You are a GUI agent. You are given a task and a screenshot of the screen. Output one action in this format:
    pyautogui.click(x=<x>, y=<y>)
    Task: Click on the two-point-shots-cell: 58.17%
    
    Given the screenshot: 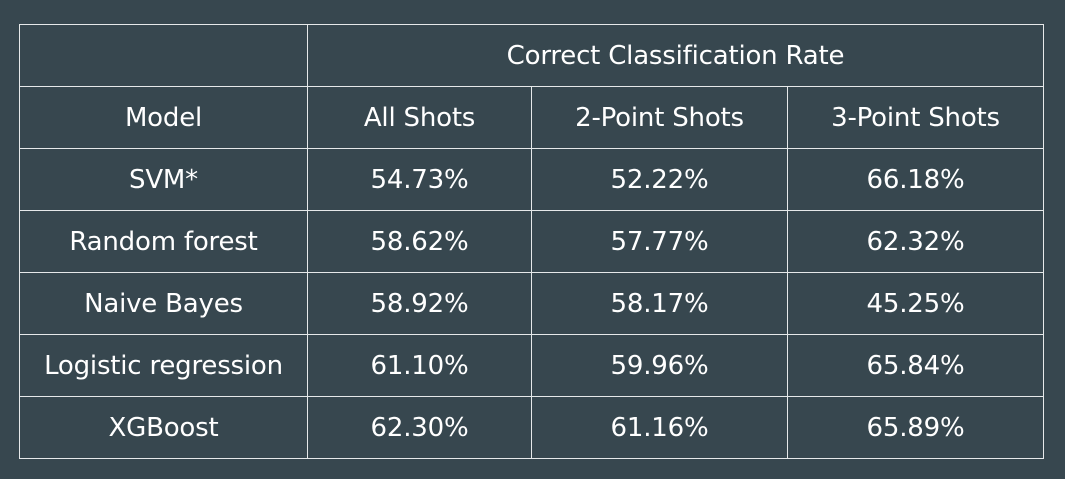 What is the action you would take?
    pyautogui.click(x=659, y=303)
    